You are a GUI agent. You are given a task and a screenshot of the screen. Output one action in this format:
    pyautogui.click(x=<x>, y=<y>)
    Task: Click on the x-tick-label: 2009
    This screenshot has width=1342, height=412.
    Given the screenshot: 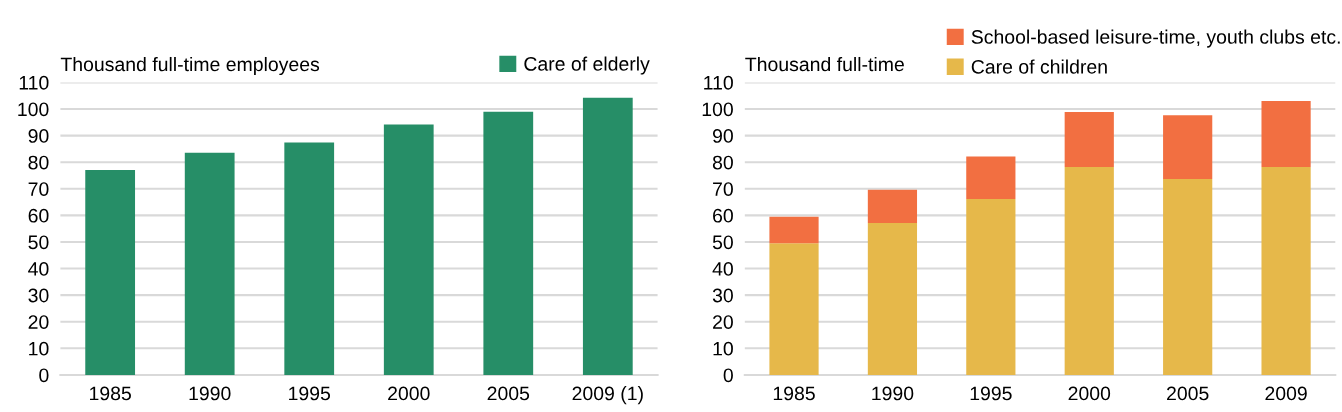 What is the action you would take?
    pyautogui.click(x=1286, y=393)
    